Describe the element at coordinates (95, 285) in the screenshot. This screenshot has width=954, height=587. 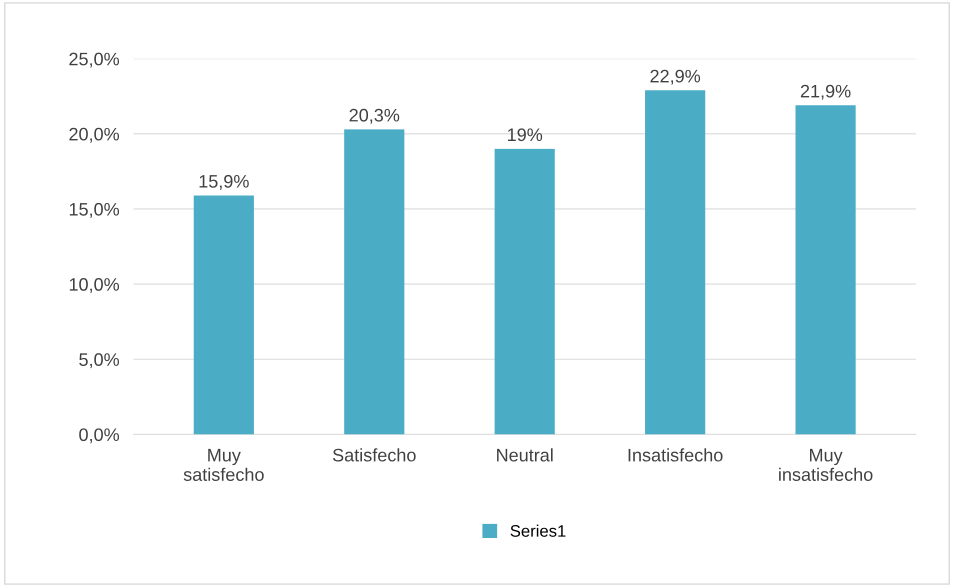
I see `y-tick-label: 10,0%` at that location.